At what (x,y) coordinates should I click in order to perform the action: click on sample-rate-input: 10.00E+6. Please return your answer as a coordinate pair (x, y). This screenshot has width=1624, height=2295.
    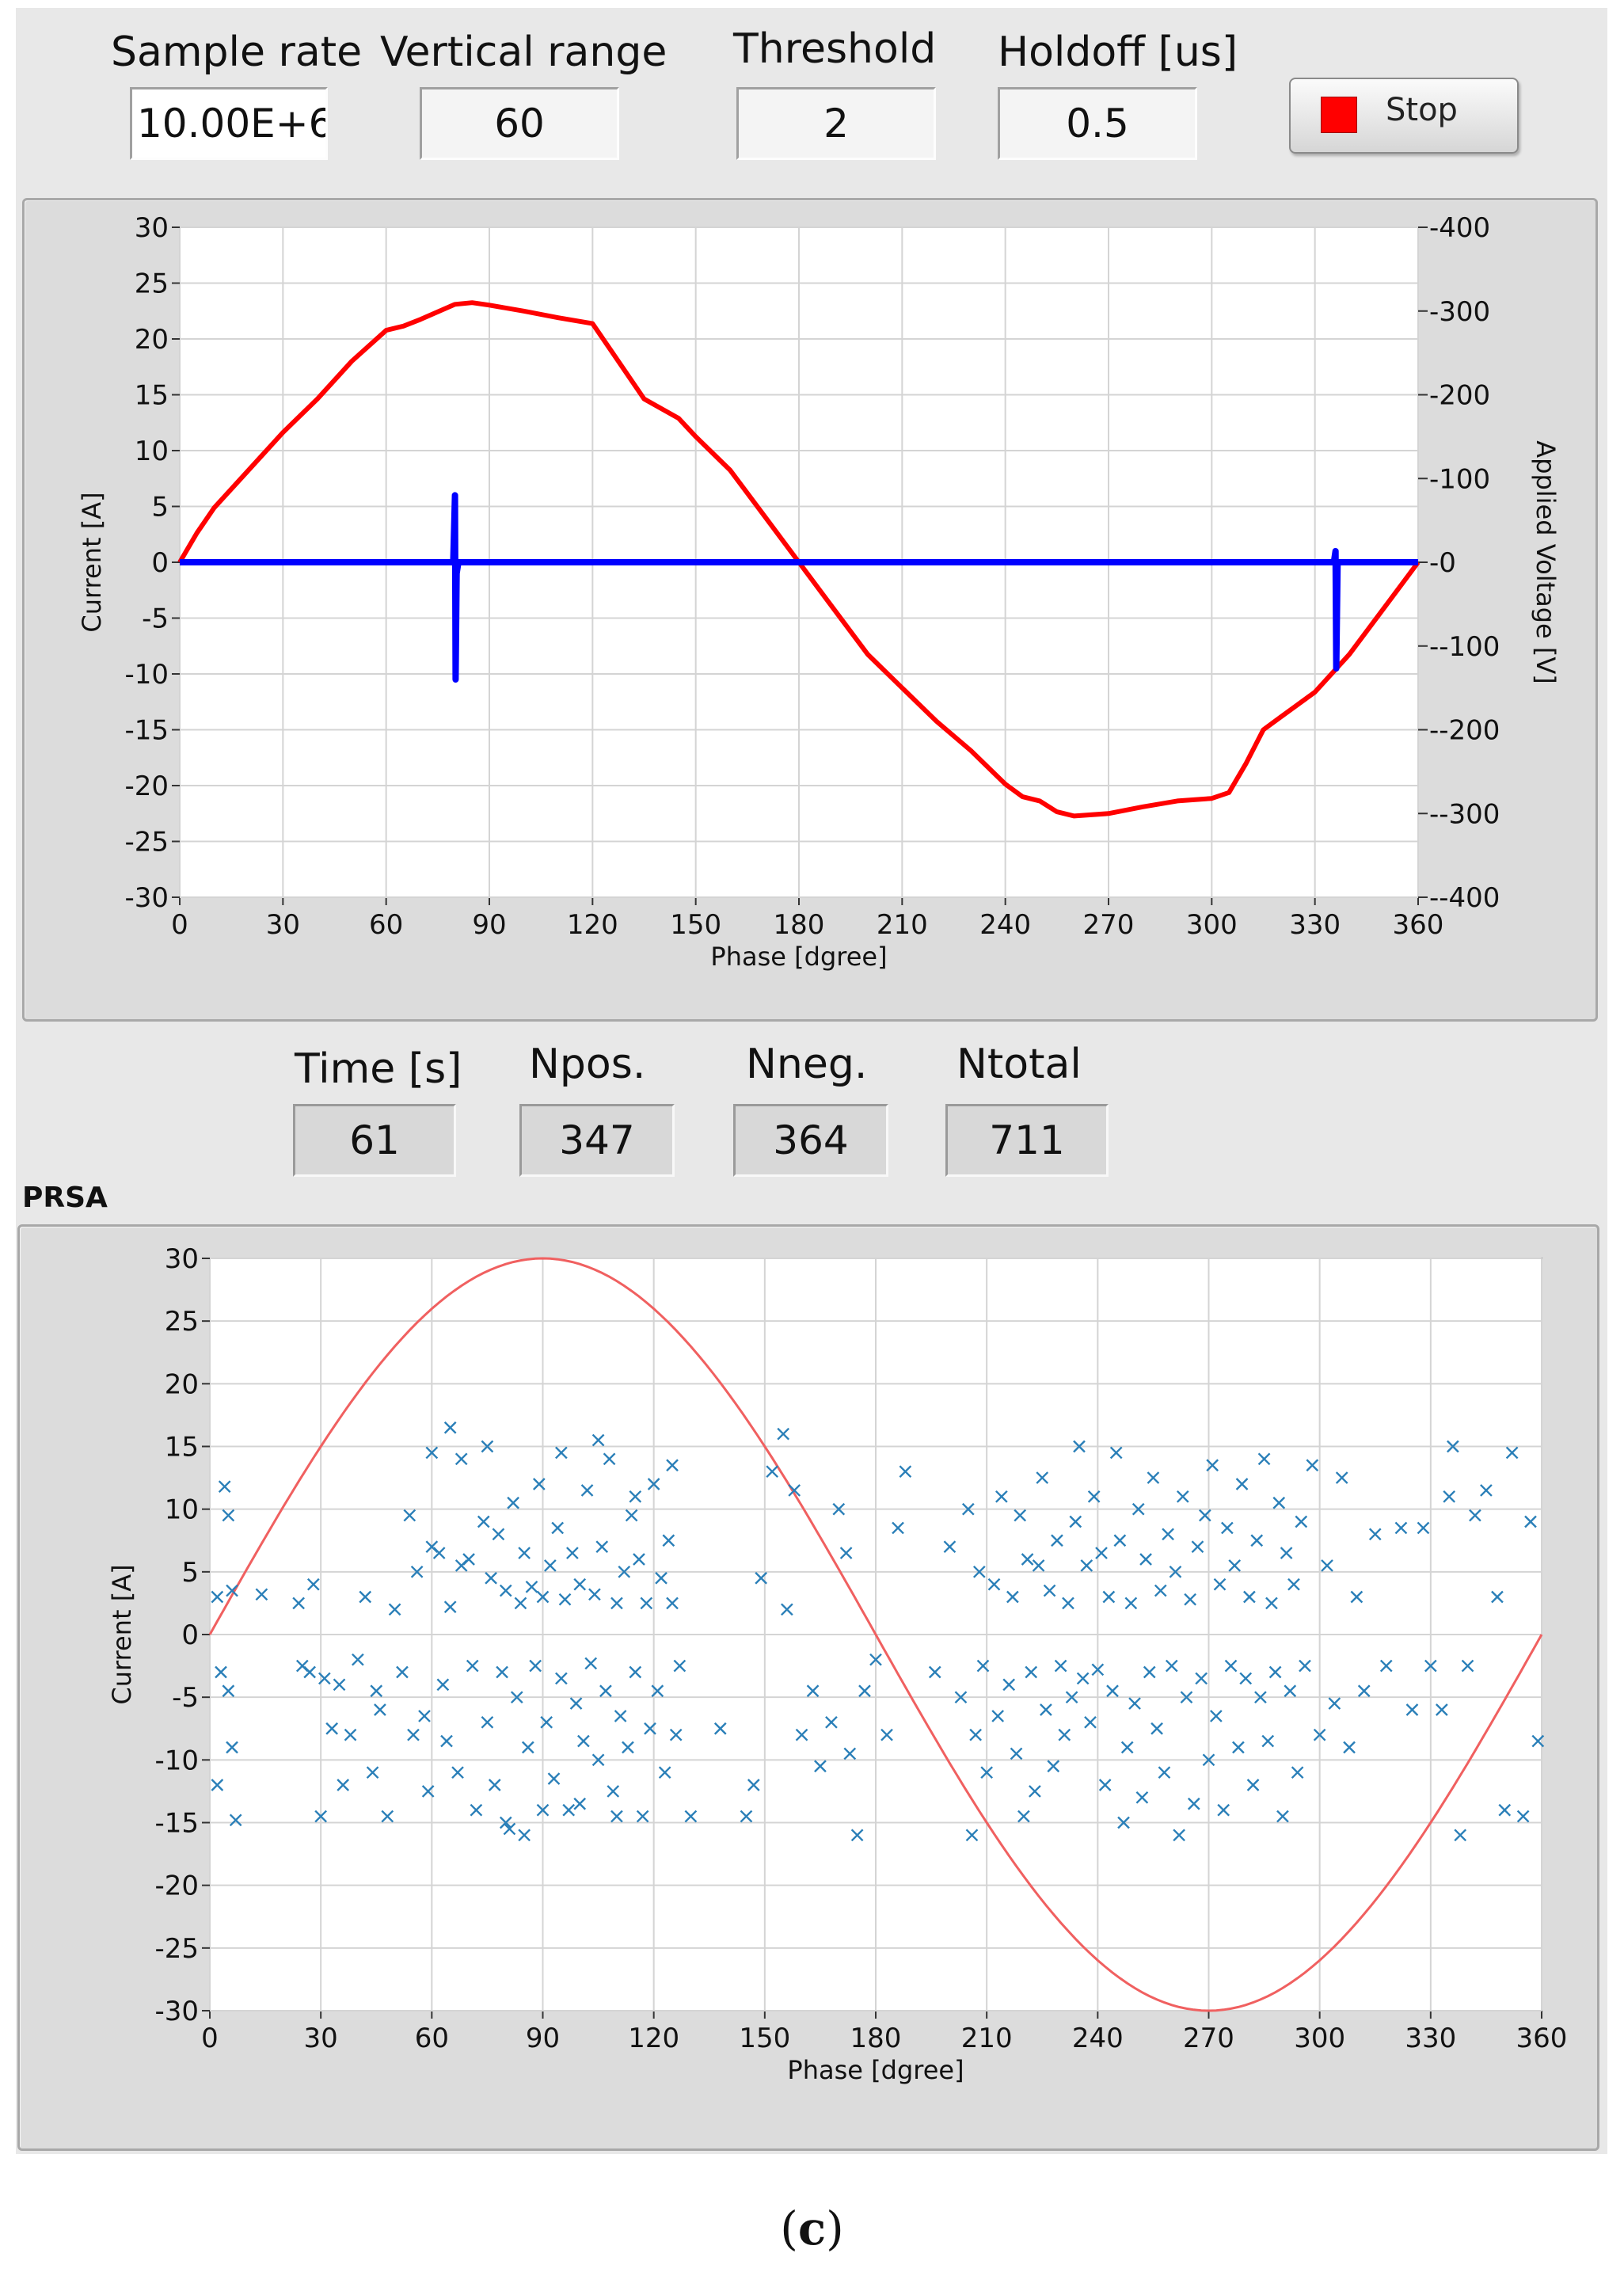
    Looking at the image, I should click on (229, 123).